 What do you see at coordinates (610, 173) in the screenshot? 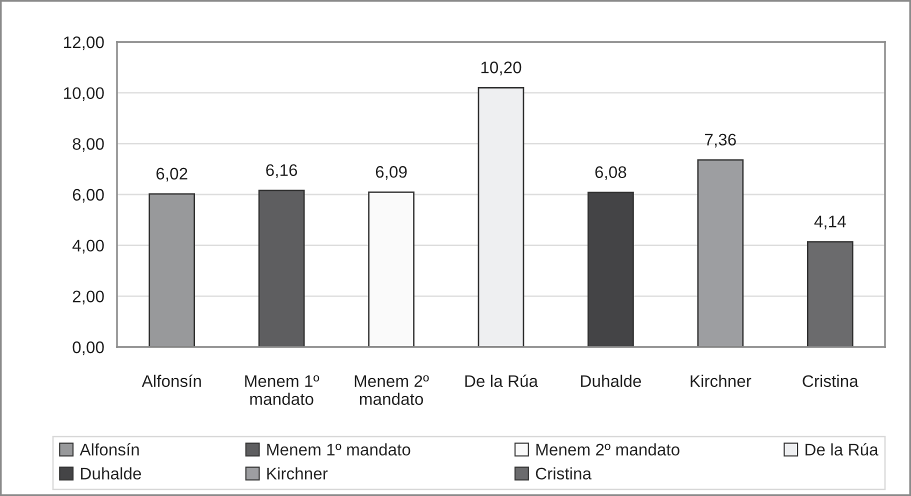
I see `data-label: 6,08` at bounding box center [610, 173].